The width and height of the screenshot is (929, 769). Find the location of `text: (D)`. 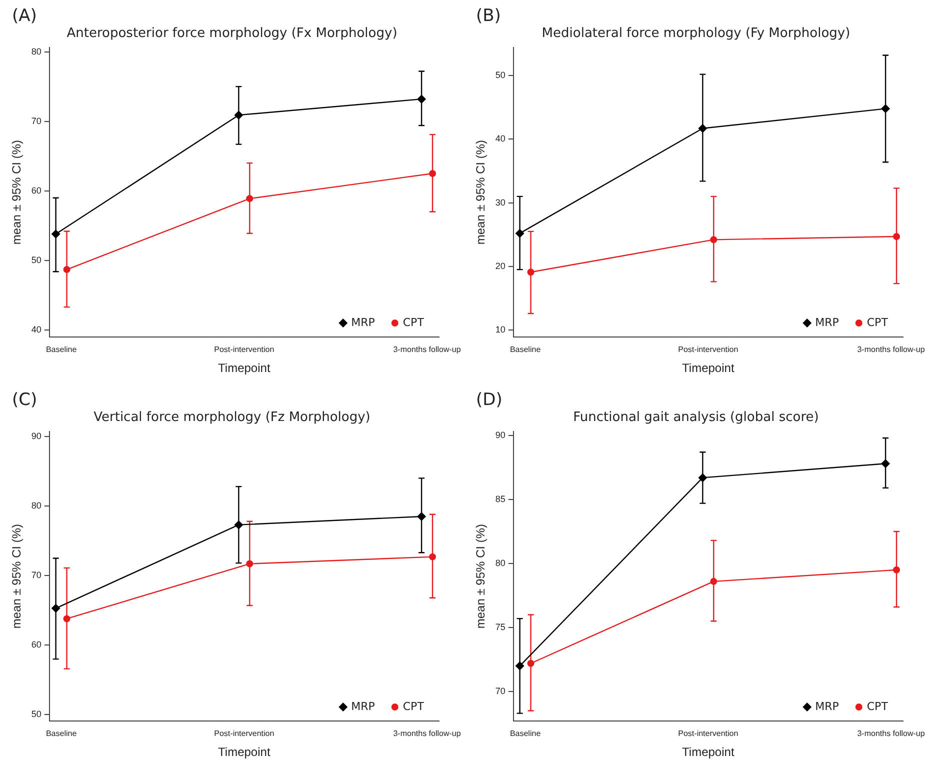

text: (D) is located at coordinates (489, 400).